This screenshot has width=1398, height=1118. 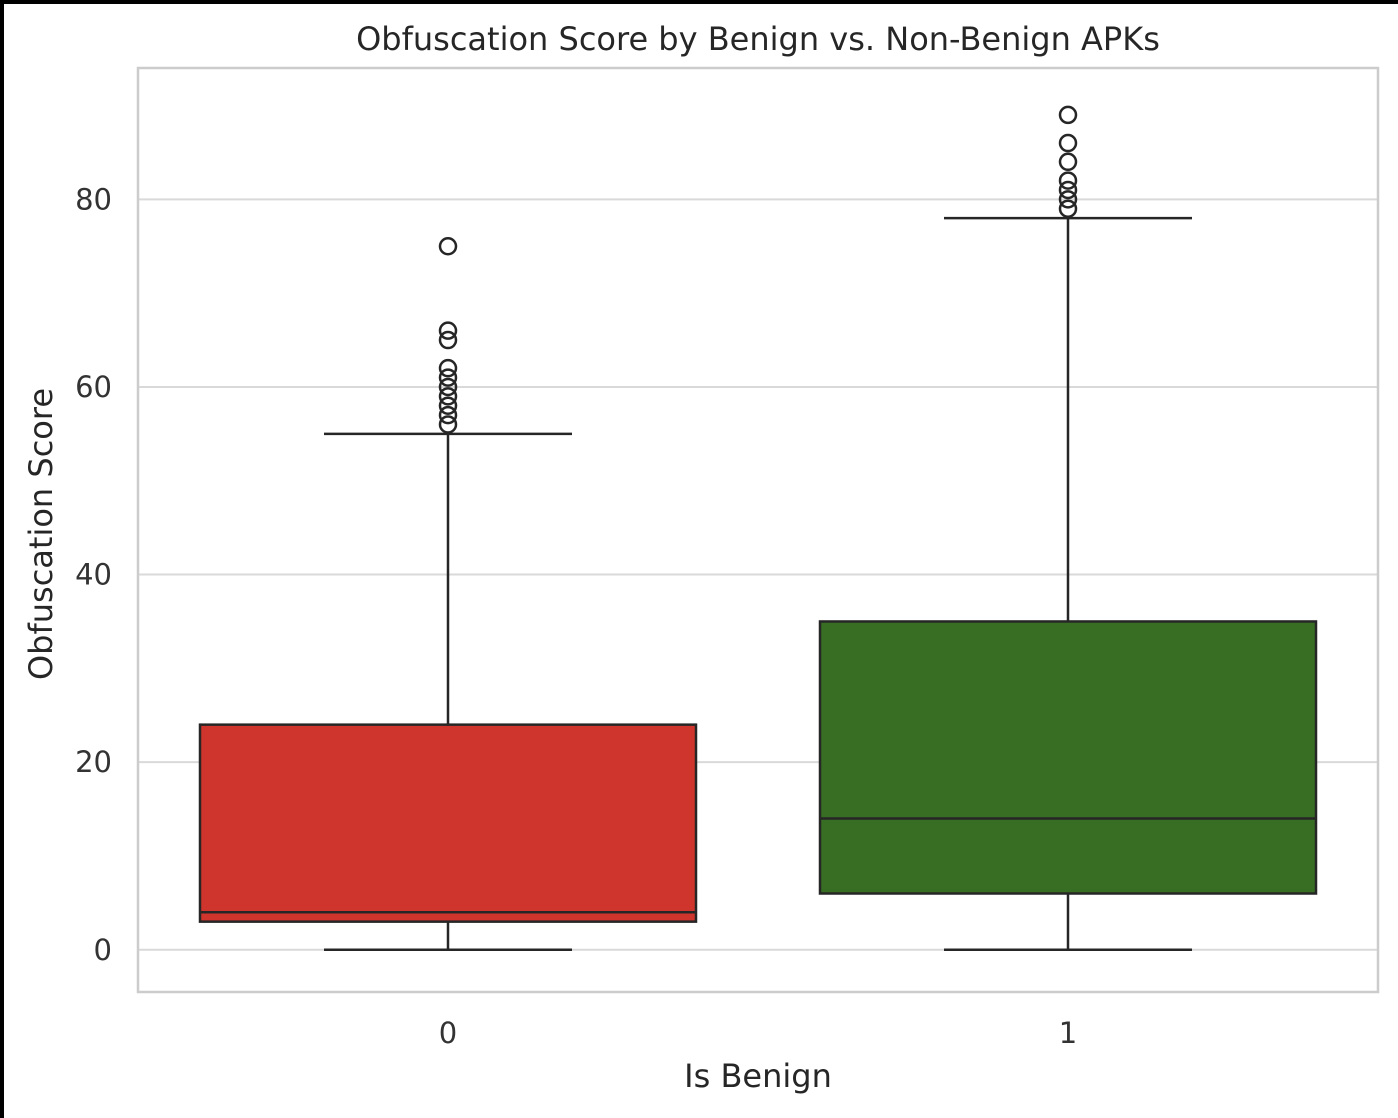 What do you see at coordinates (758, 1076) in the screenshot?
I see `x-axis-label: Is Benign` at bounding box center [758, 1076].